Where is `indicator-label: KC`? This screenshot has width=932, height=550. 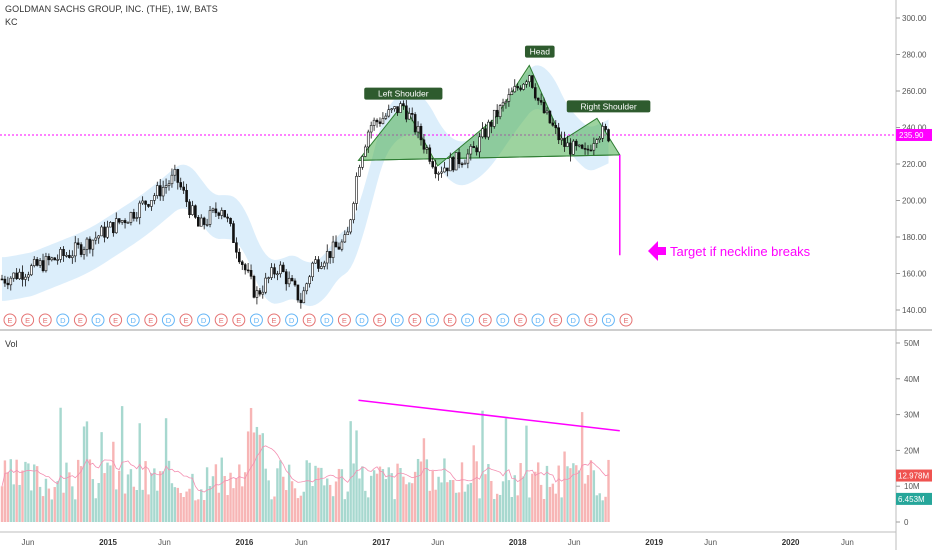 indicator-label: KC is located at coordinates (11, 22).